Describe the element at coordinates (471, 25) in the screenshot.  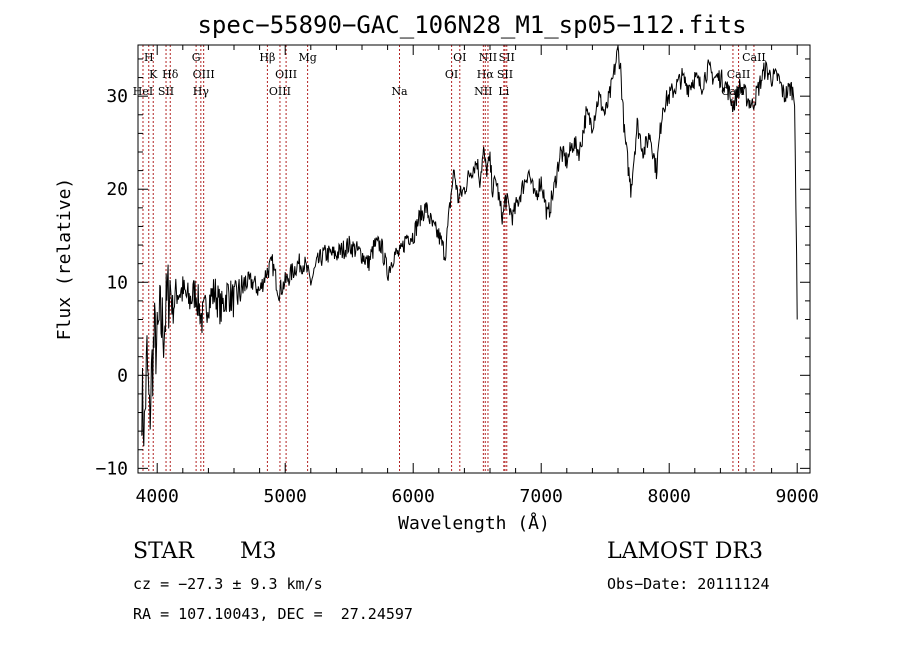
I see `chart-title: spec−55890−GAC_106N28_M1_sp05−112.fits` at that location.